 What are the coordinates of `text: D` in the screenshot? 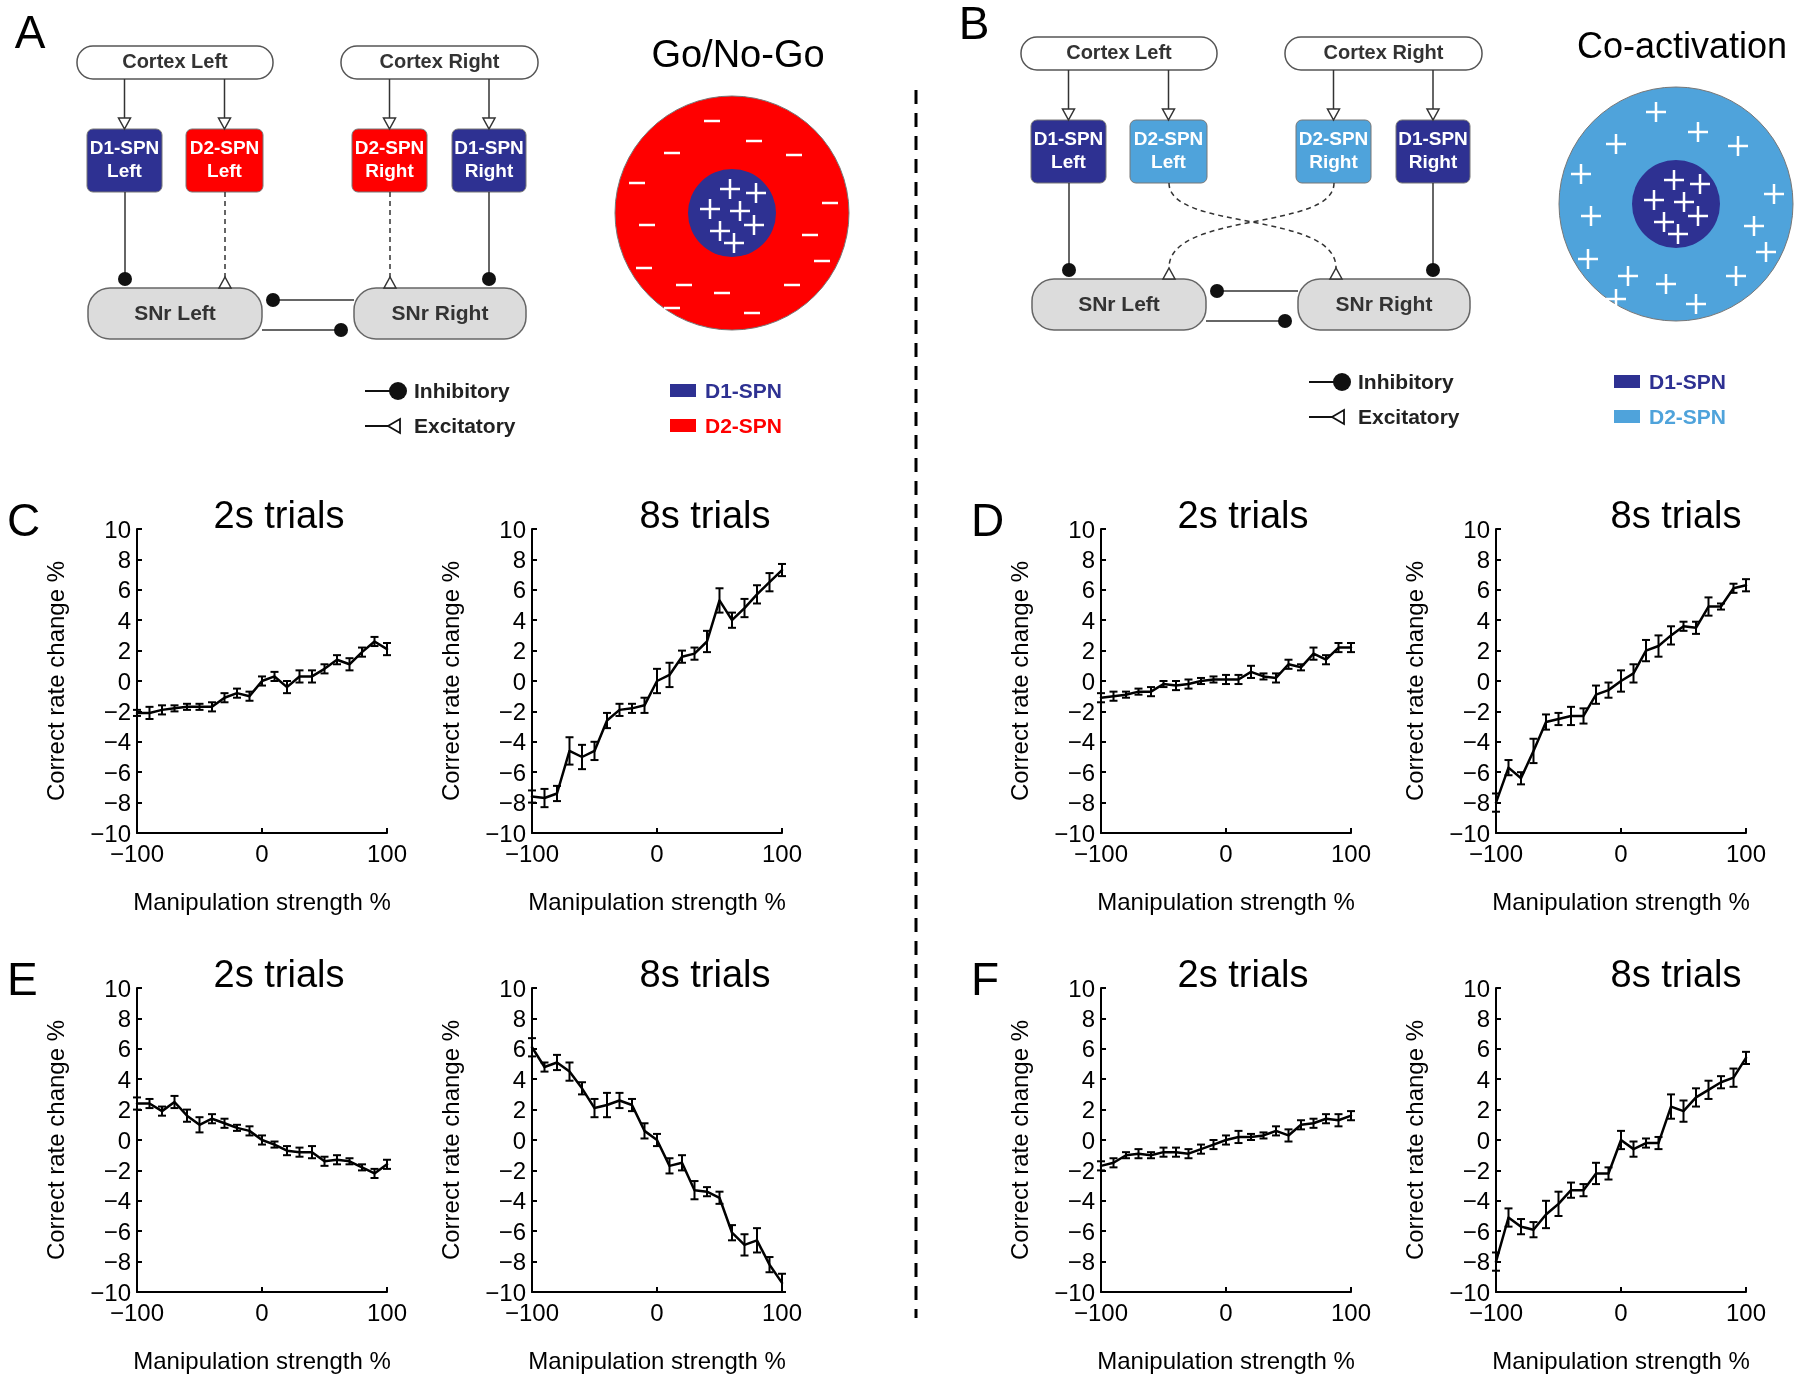 It's located at (988, 520).